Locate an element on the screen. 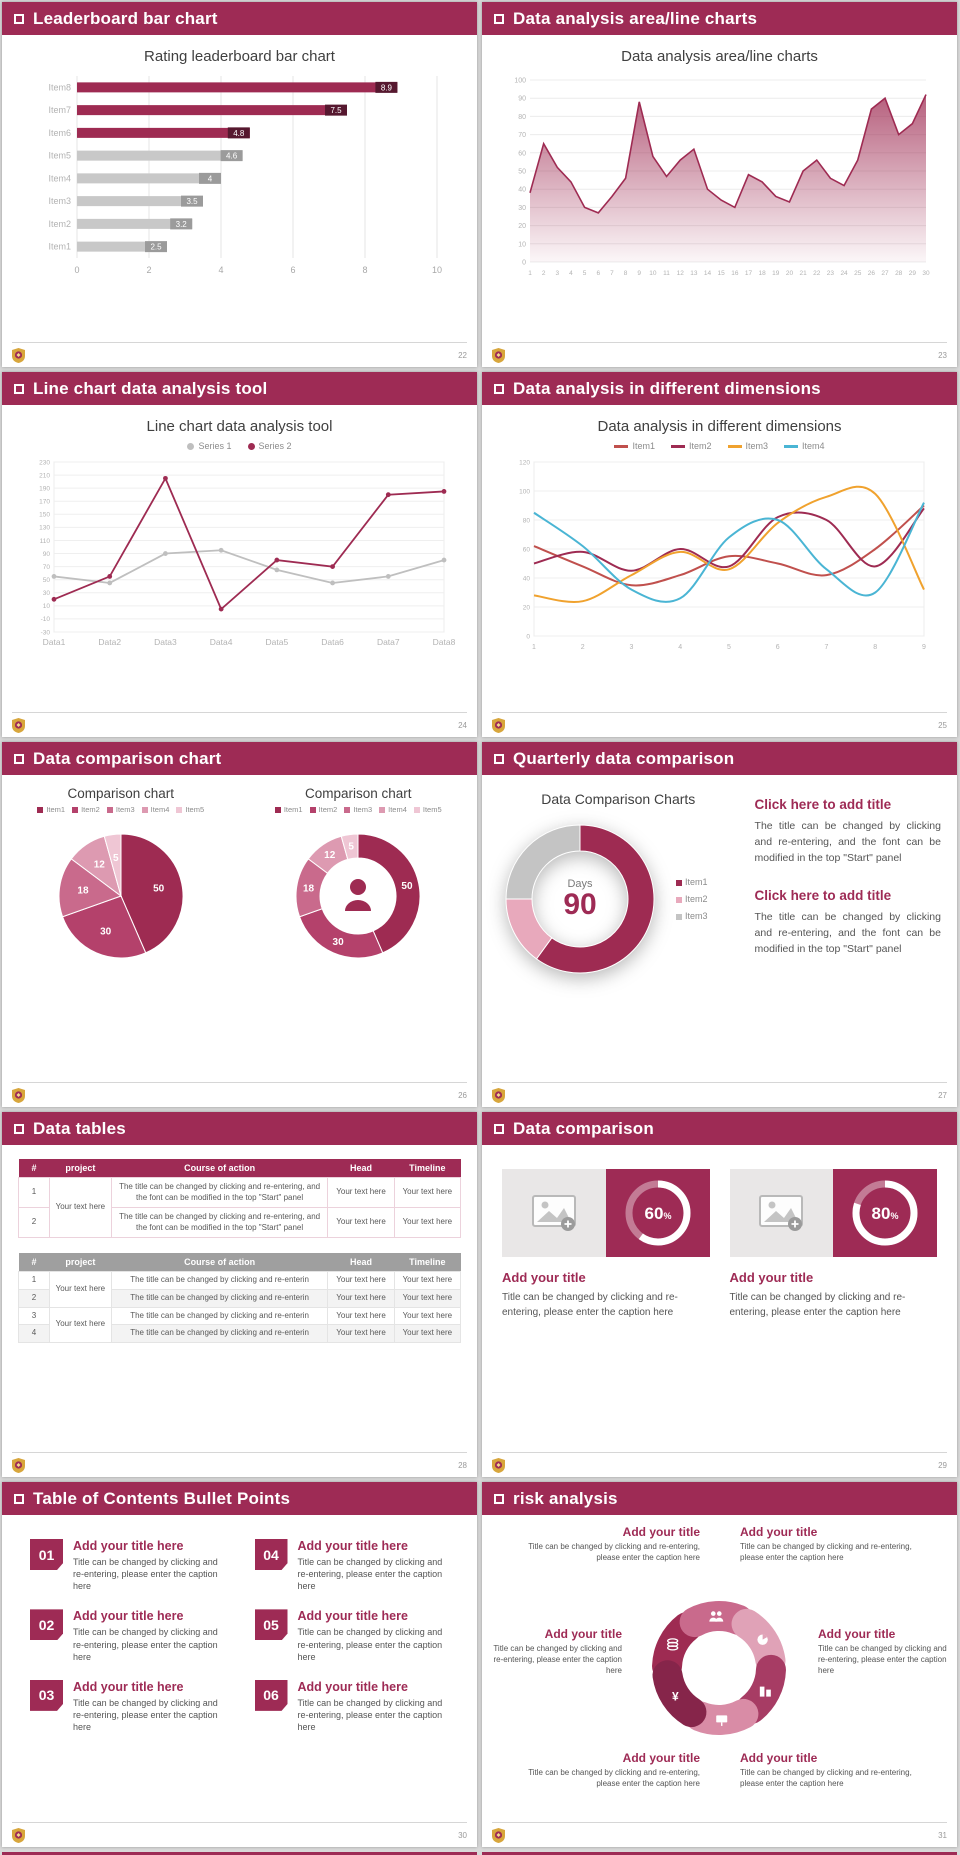  page-number: 31 is located at coordinates (942, 1835).